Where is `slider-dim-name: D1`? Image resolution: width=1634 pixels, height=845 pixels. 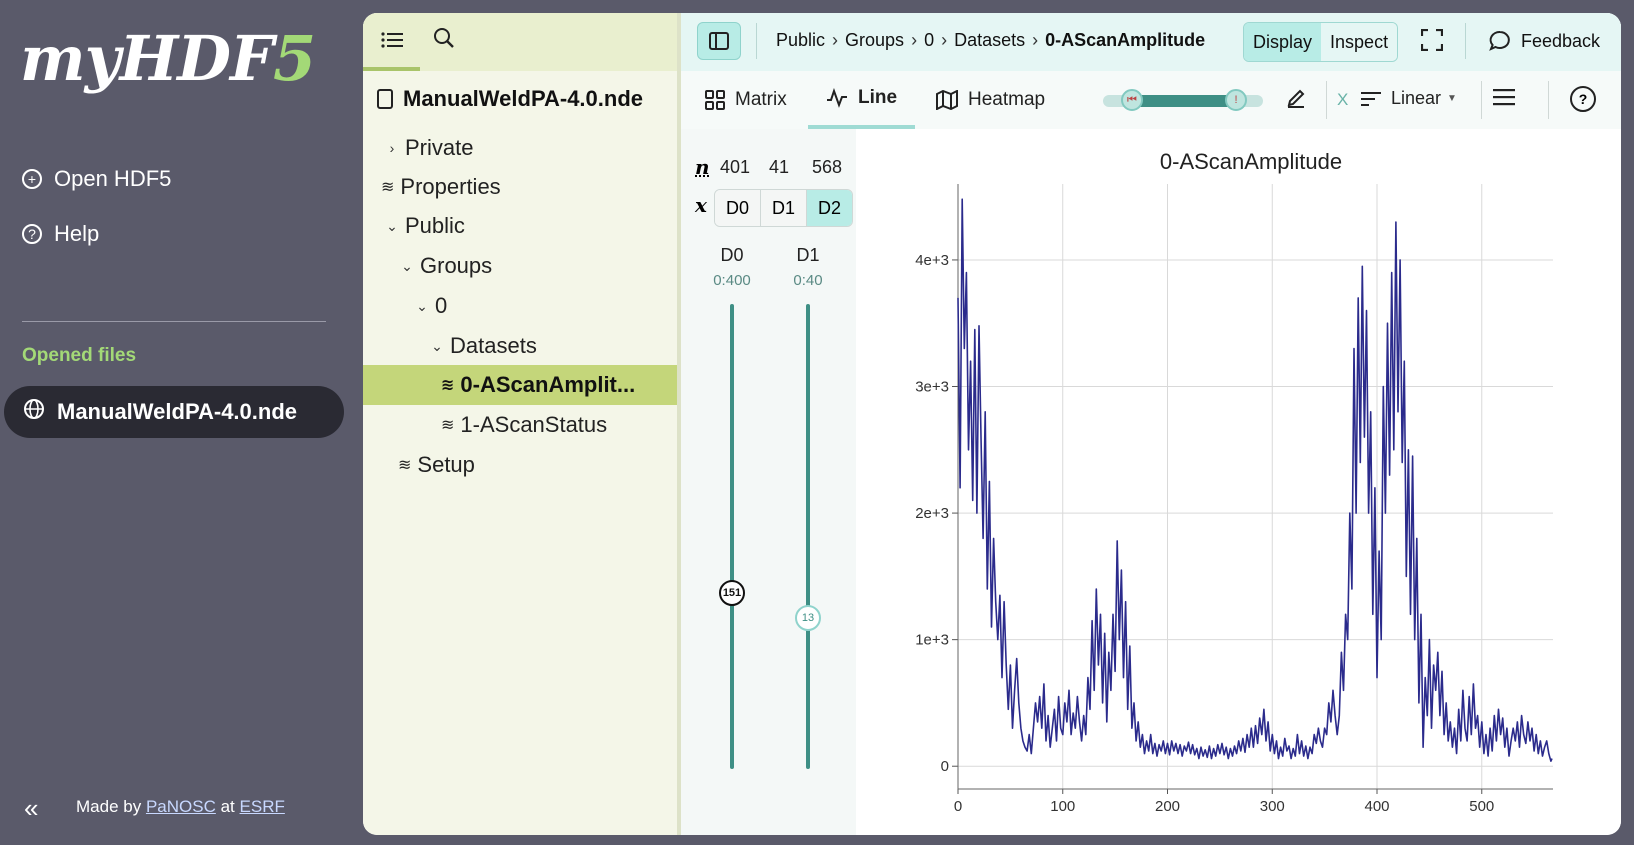 slider-dim-name: D1 is located at coordinates (808, 255).